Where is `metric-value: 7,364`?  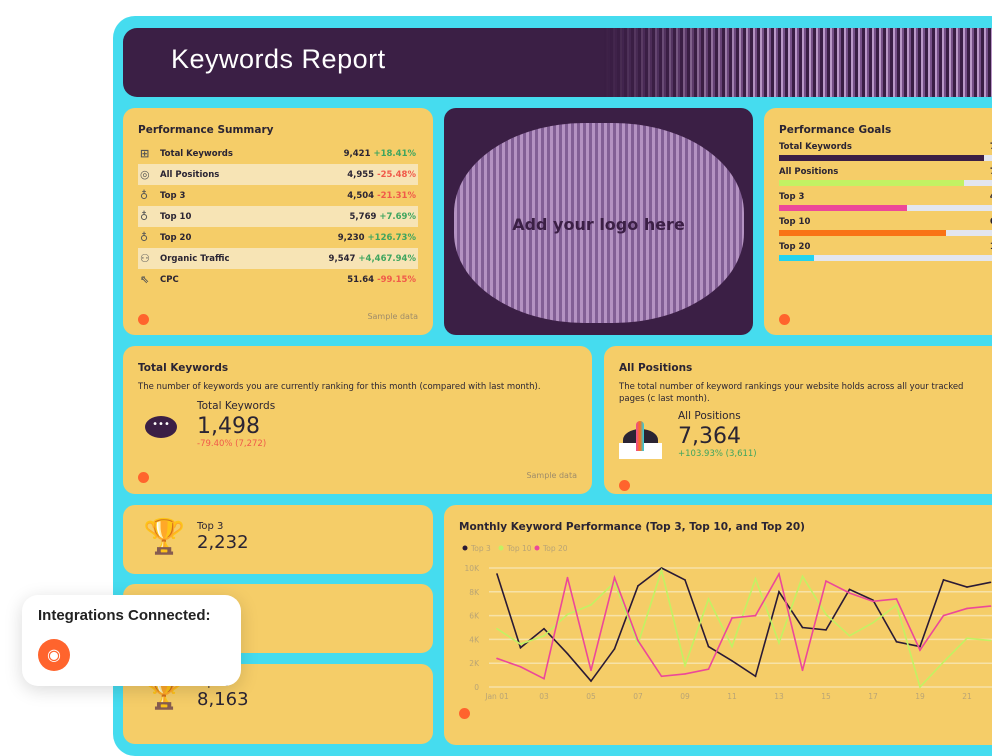
metric-value: 7,364 is located at coordinates (709, 436).